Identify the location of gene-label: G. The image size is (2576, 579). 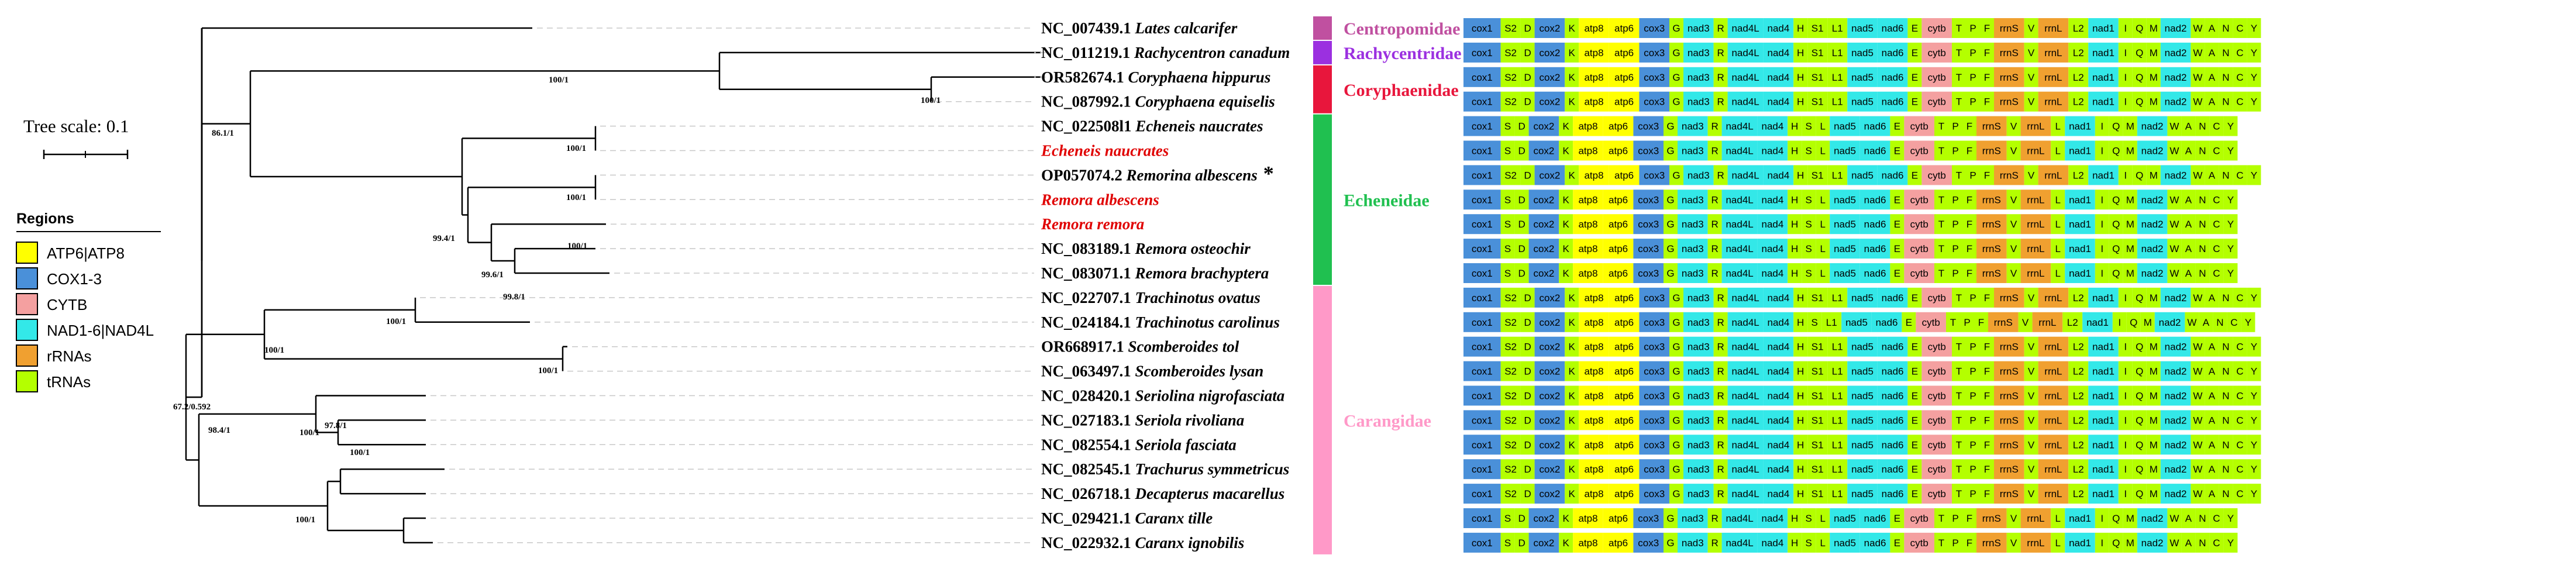
(1676, 396).